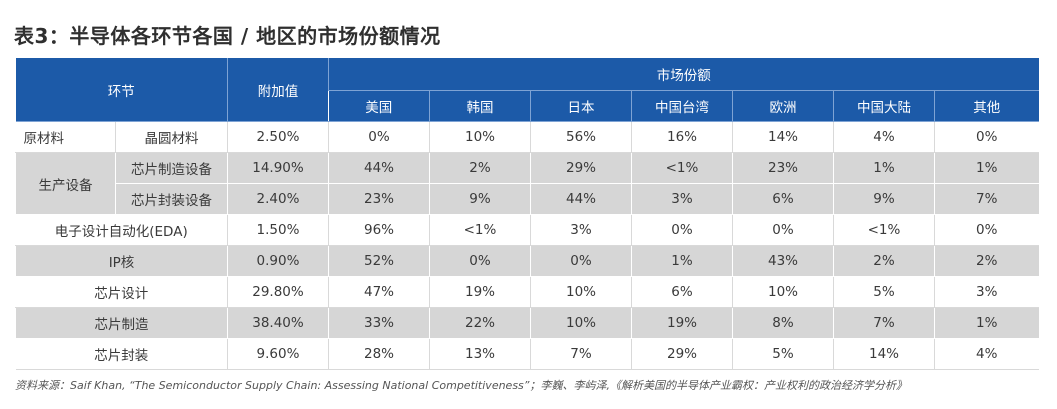  Describe the element at coordinates (171, 168) in the screenshot. I see `row-label: 芯片制造设备` at that location.